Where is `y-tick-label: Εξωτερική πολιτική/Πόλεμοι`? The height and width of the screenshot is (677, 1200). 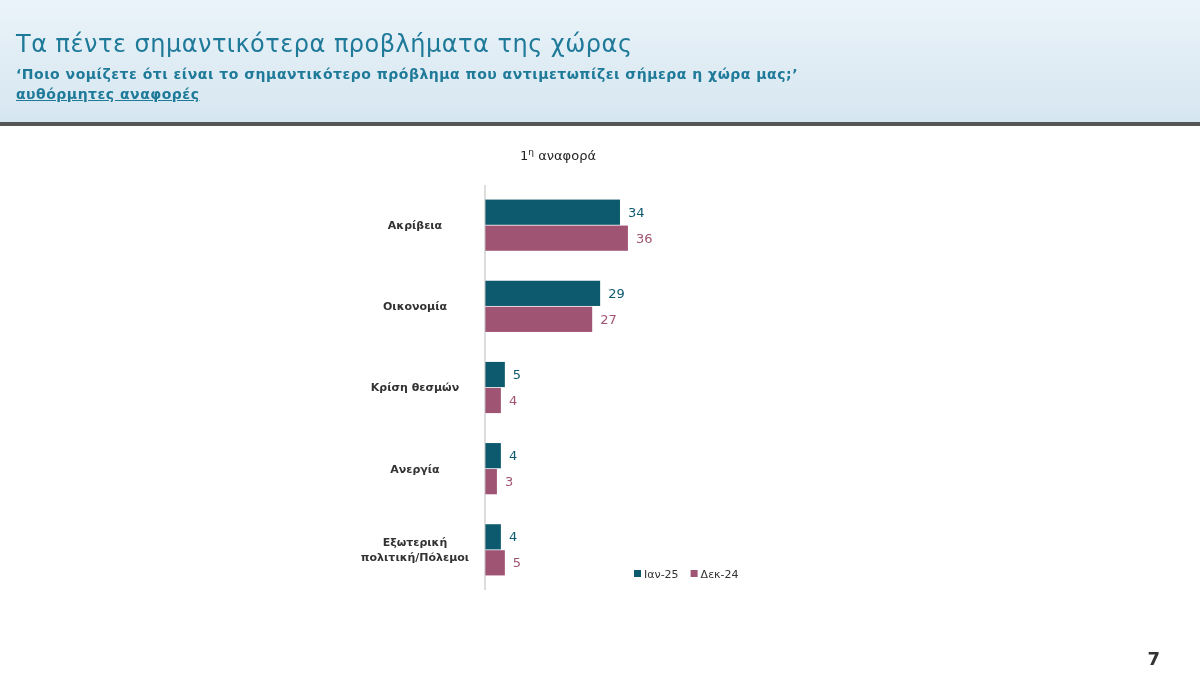 y-tick-label: Εξωτερική πολιτική/Πόλεμοι is located at coordinates (415, 550).